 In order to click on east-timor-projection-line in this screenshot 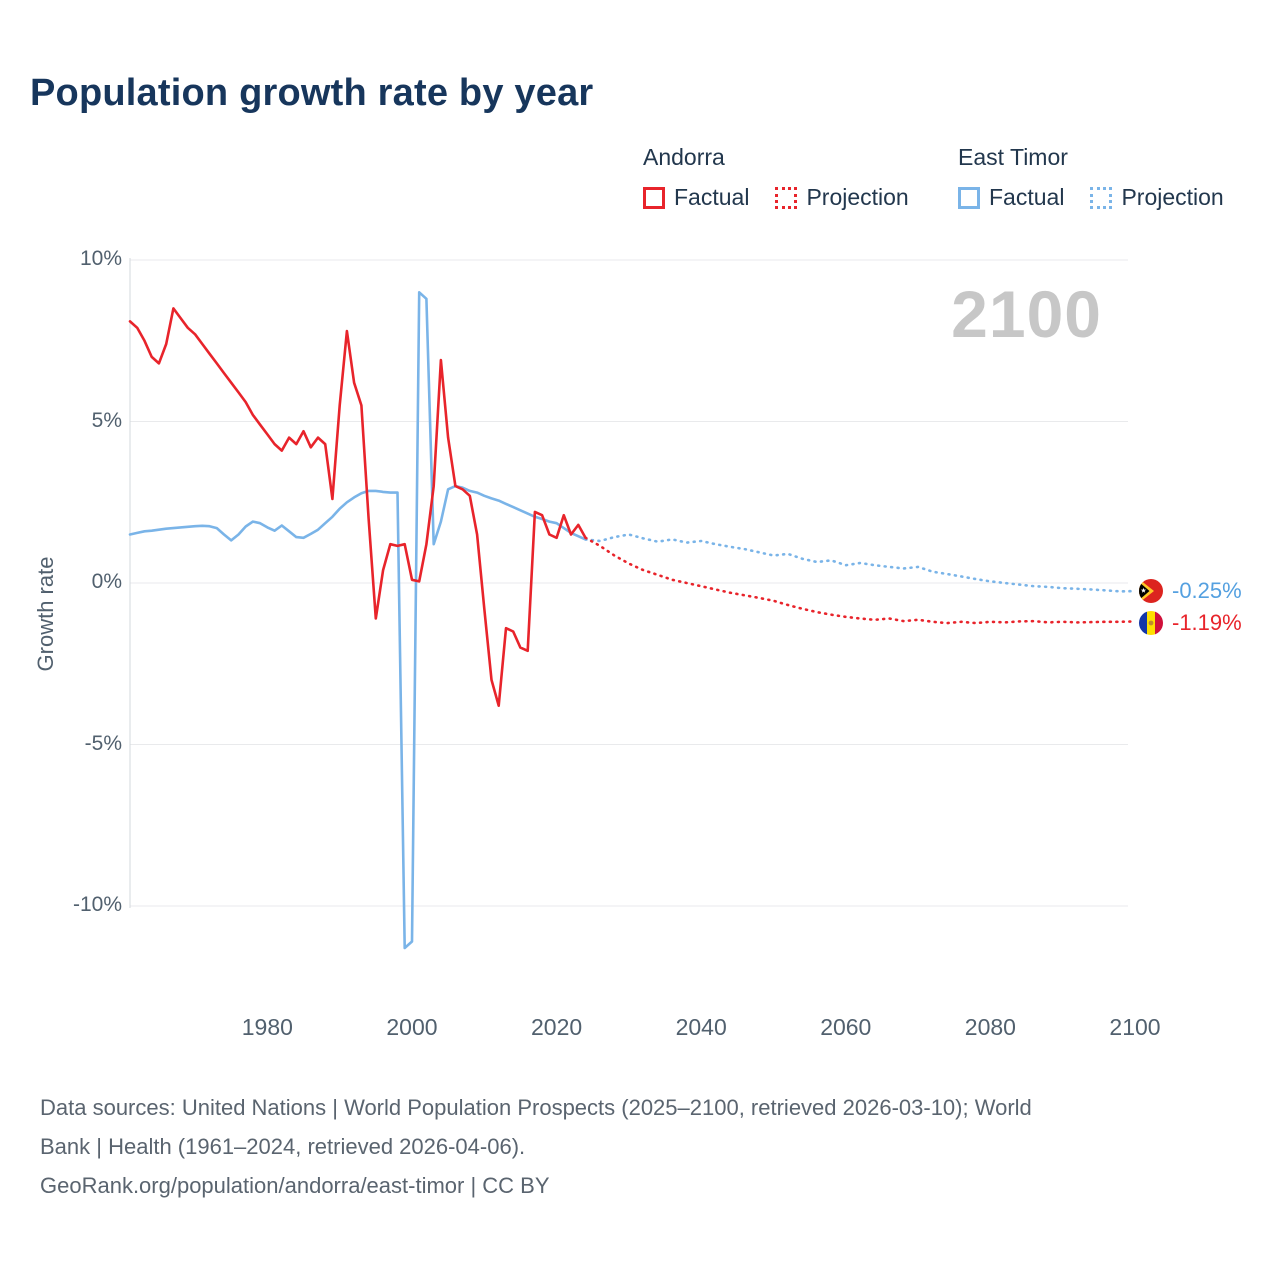, I will do `click(860, 563)`.